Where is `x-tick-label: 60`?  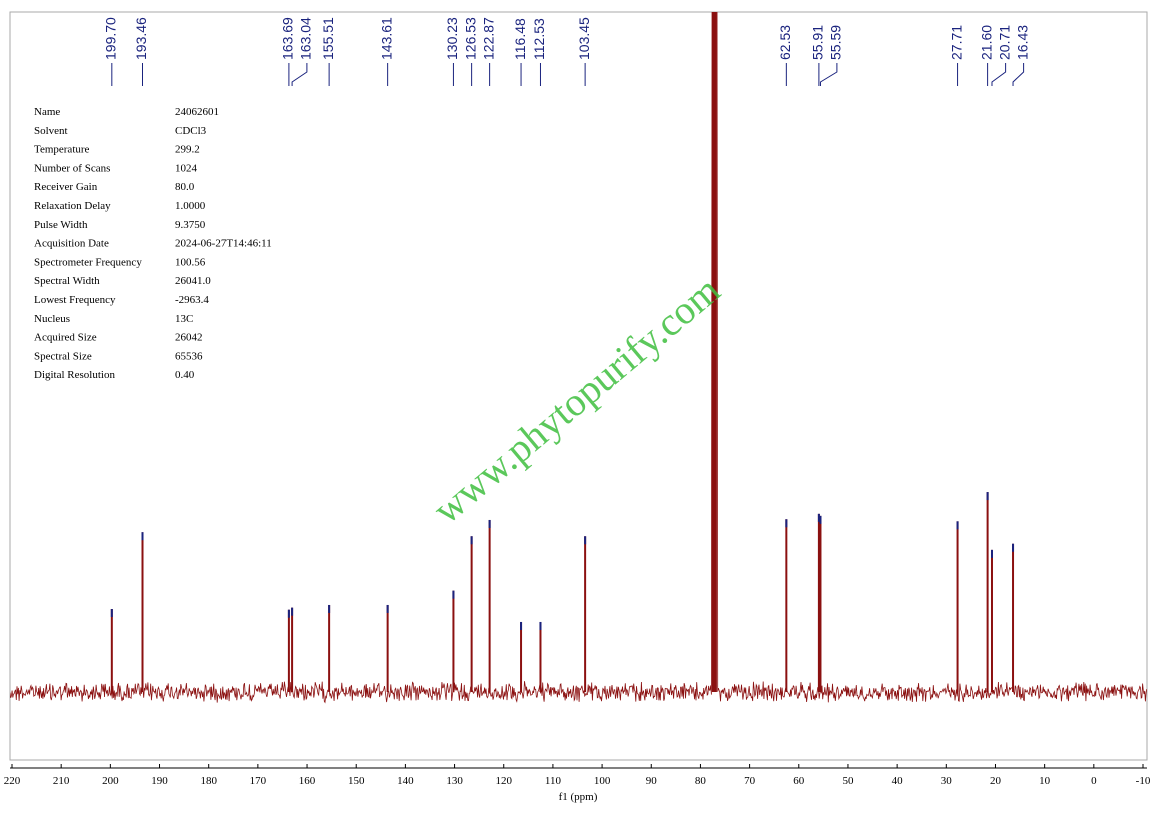
x-tick-label: 60 is located at coordinates (799, 781).